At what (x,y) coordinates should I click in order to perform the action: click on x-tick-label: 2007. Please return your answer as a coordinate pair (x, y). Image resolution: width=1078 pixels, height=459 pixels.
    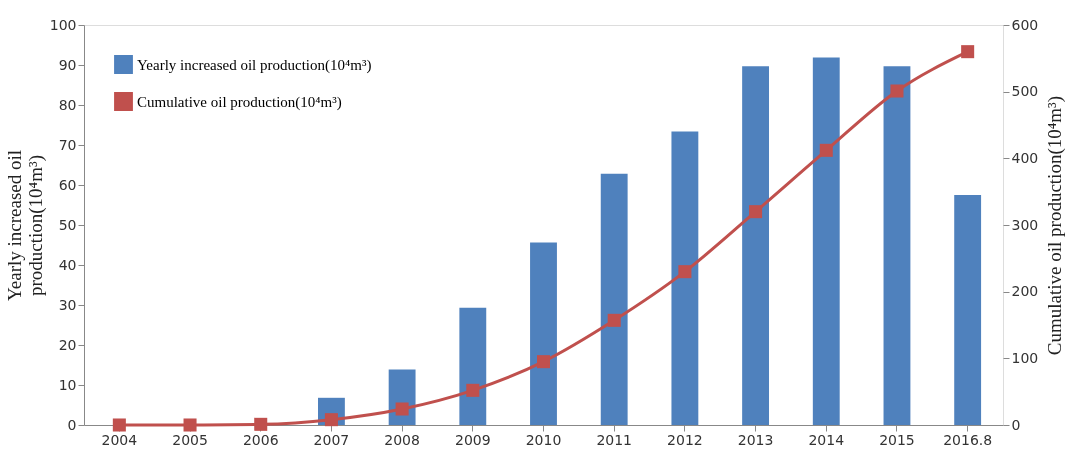
    Looking at the image, I should click on (331, 439).